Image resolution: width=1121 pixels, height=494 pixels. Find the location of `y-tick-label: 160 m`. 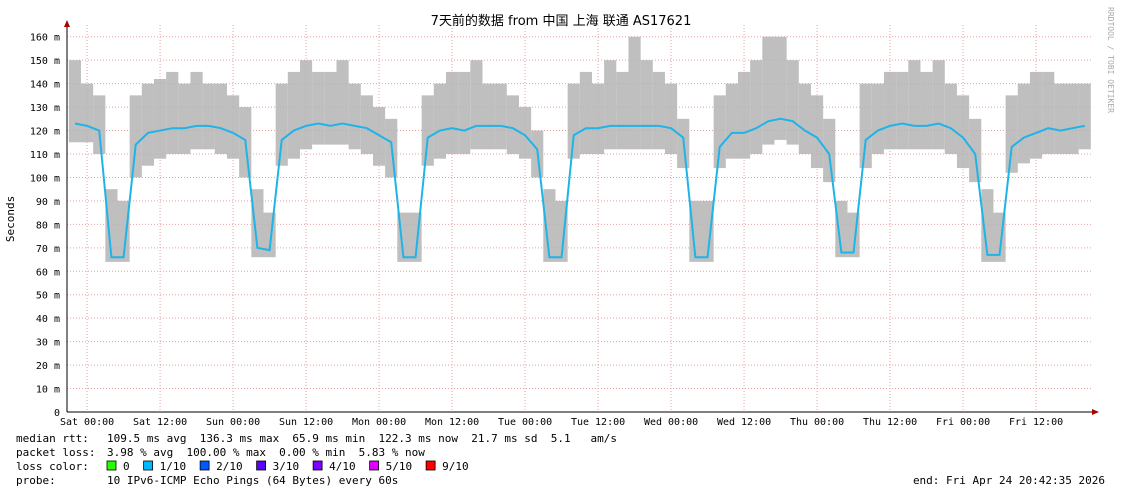

y-tick-label: 160 m is located at coordinates (45, 38).